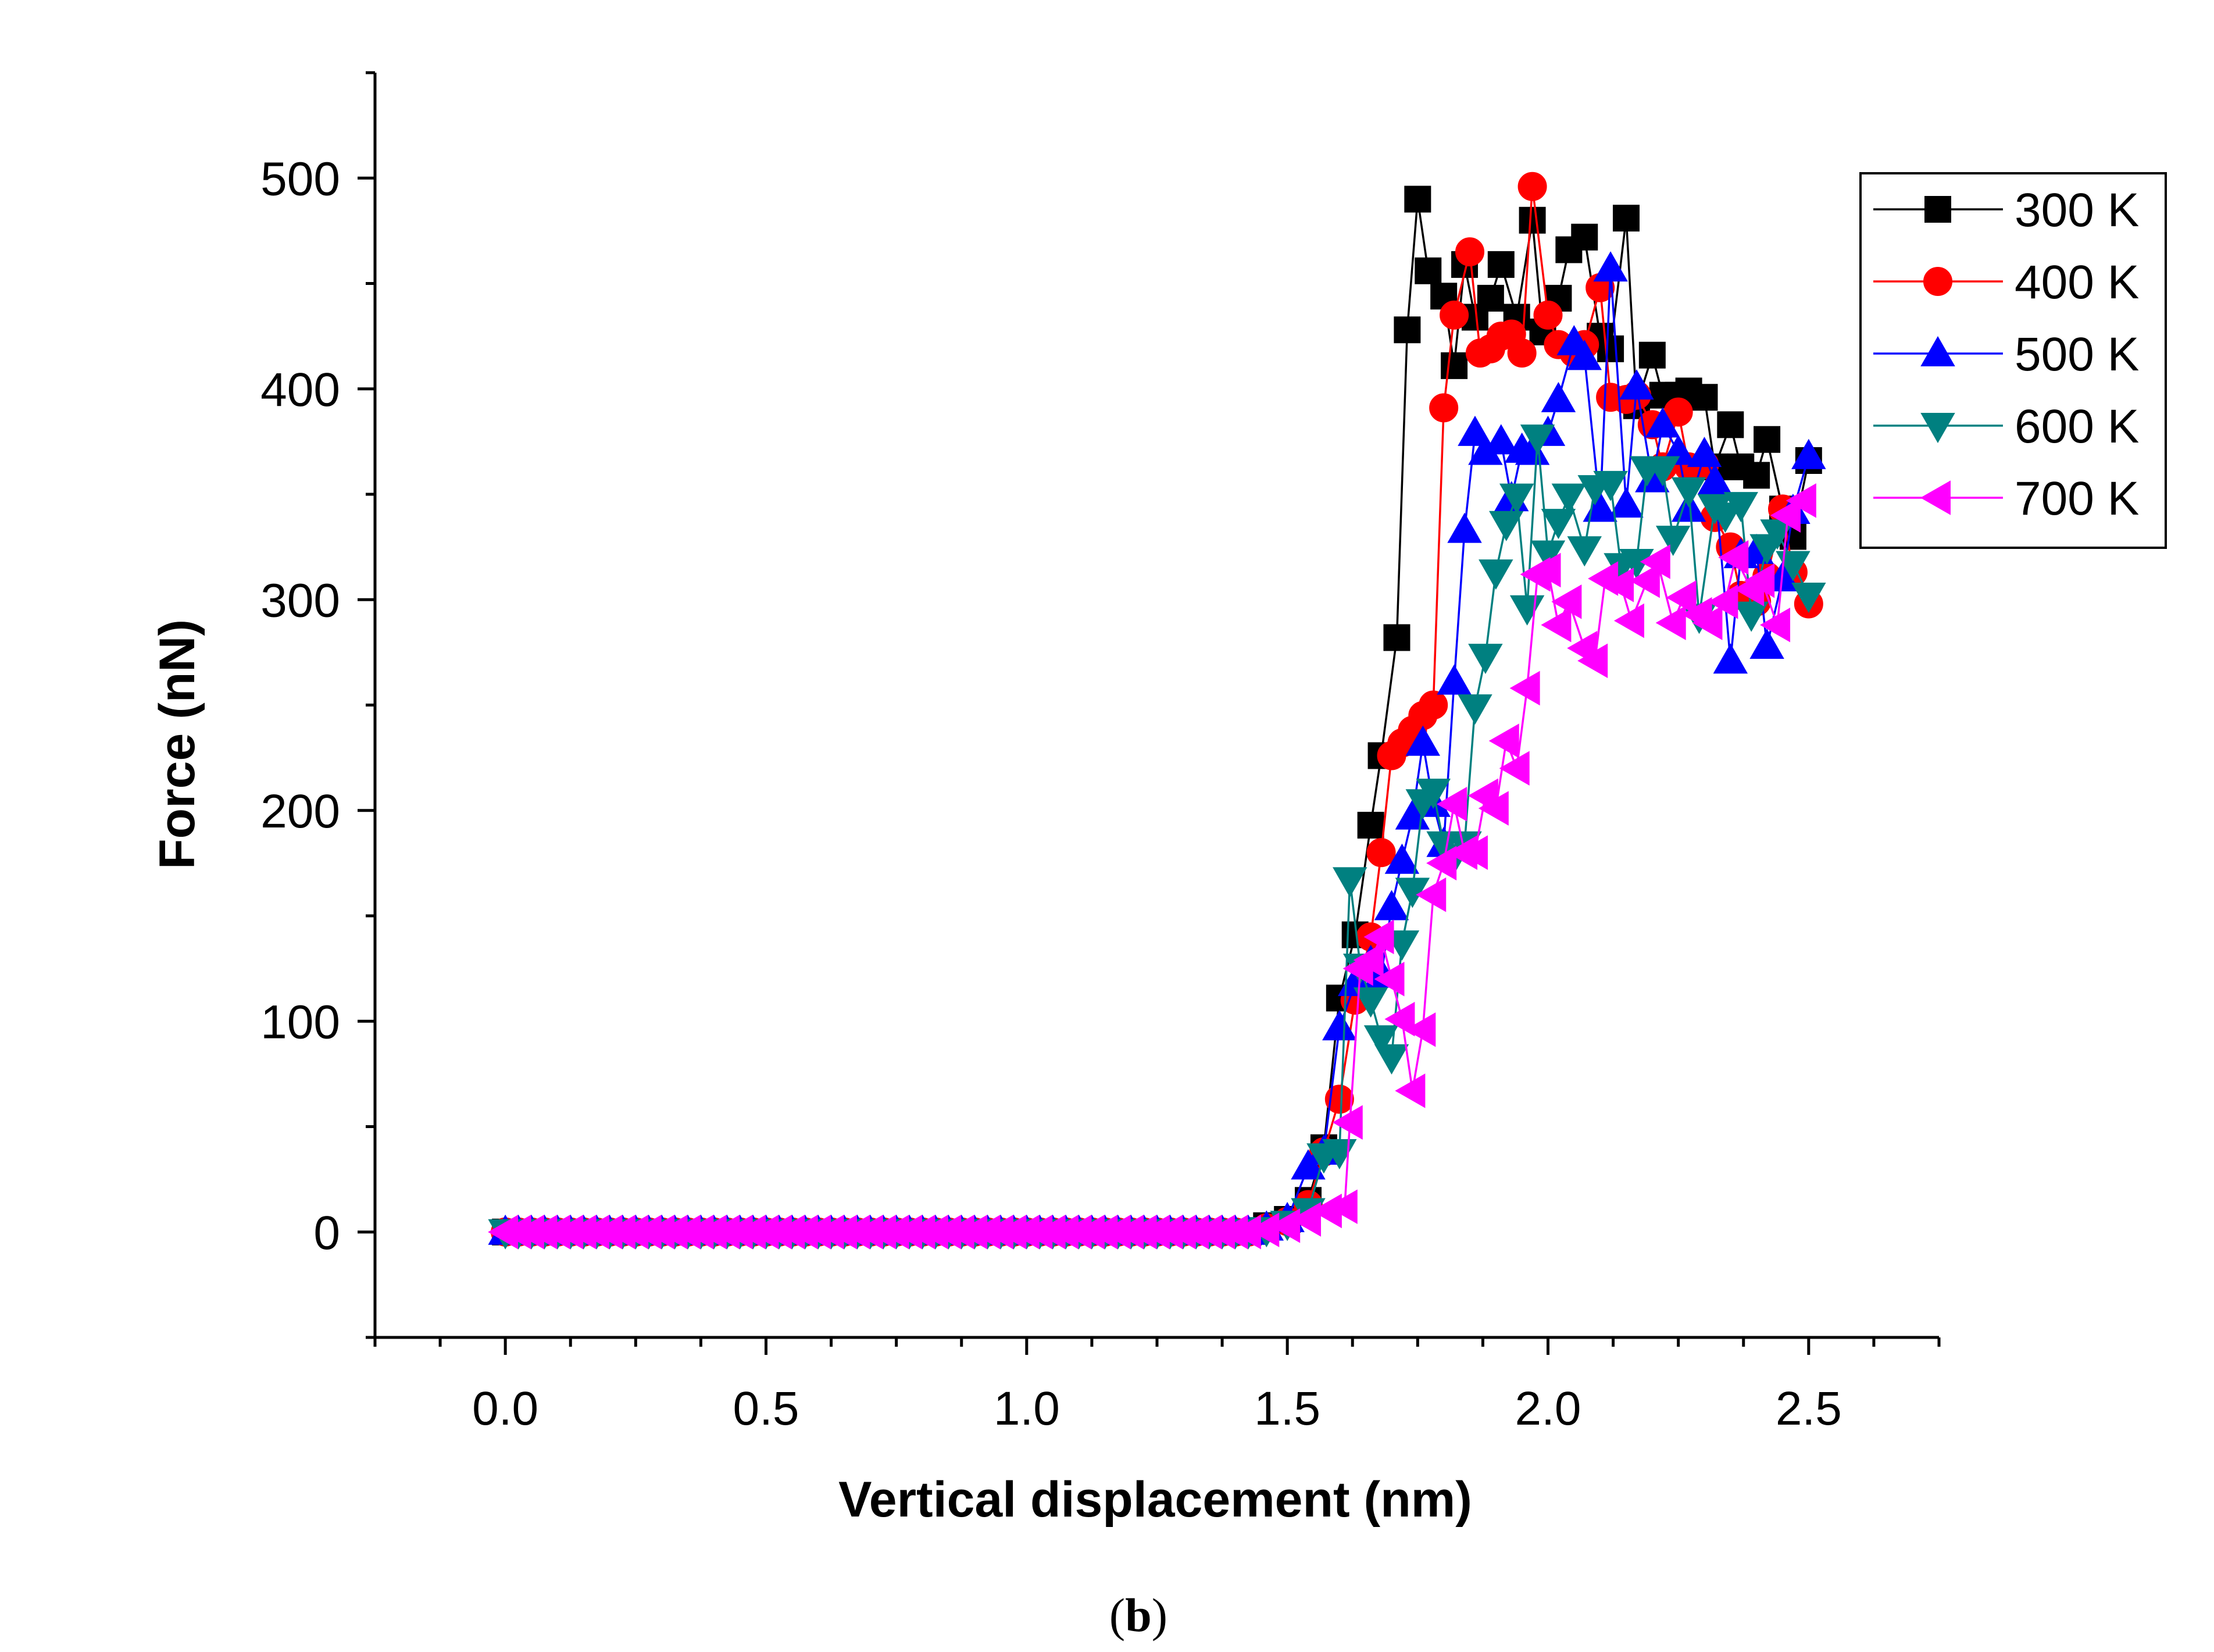  I want to click on x-tick-label: 0.5, so click(766, 1408).